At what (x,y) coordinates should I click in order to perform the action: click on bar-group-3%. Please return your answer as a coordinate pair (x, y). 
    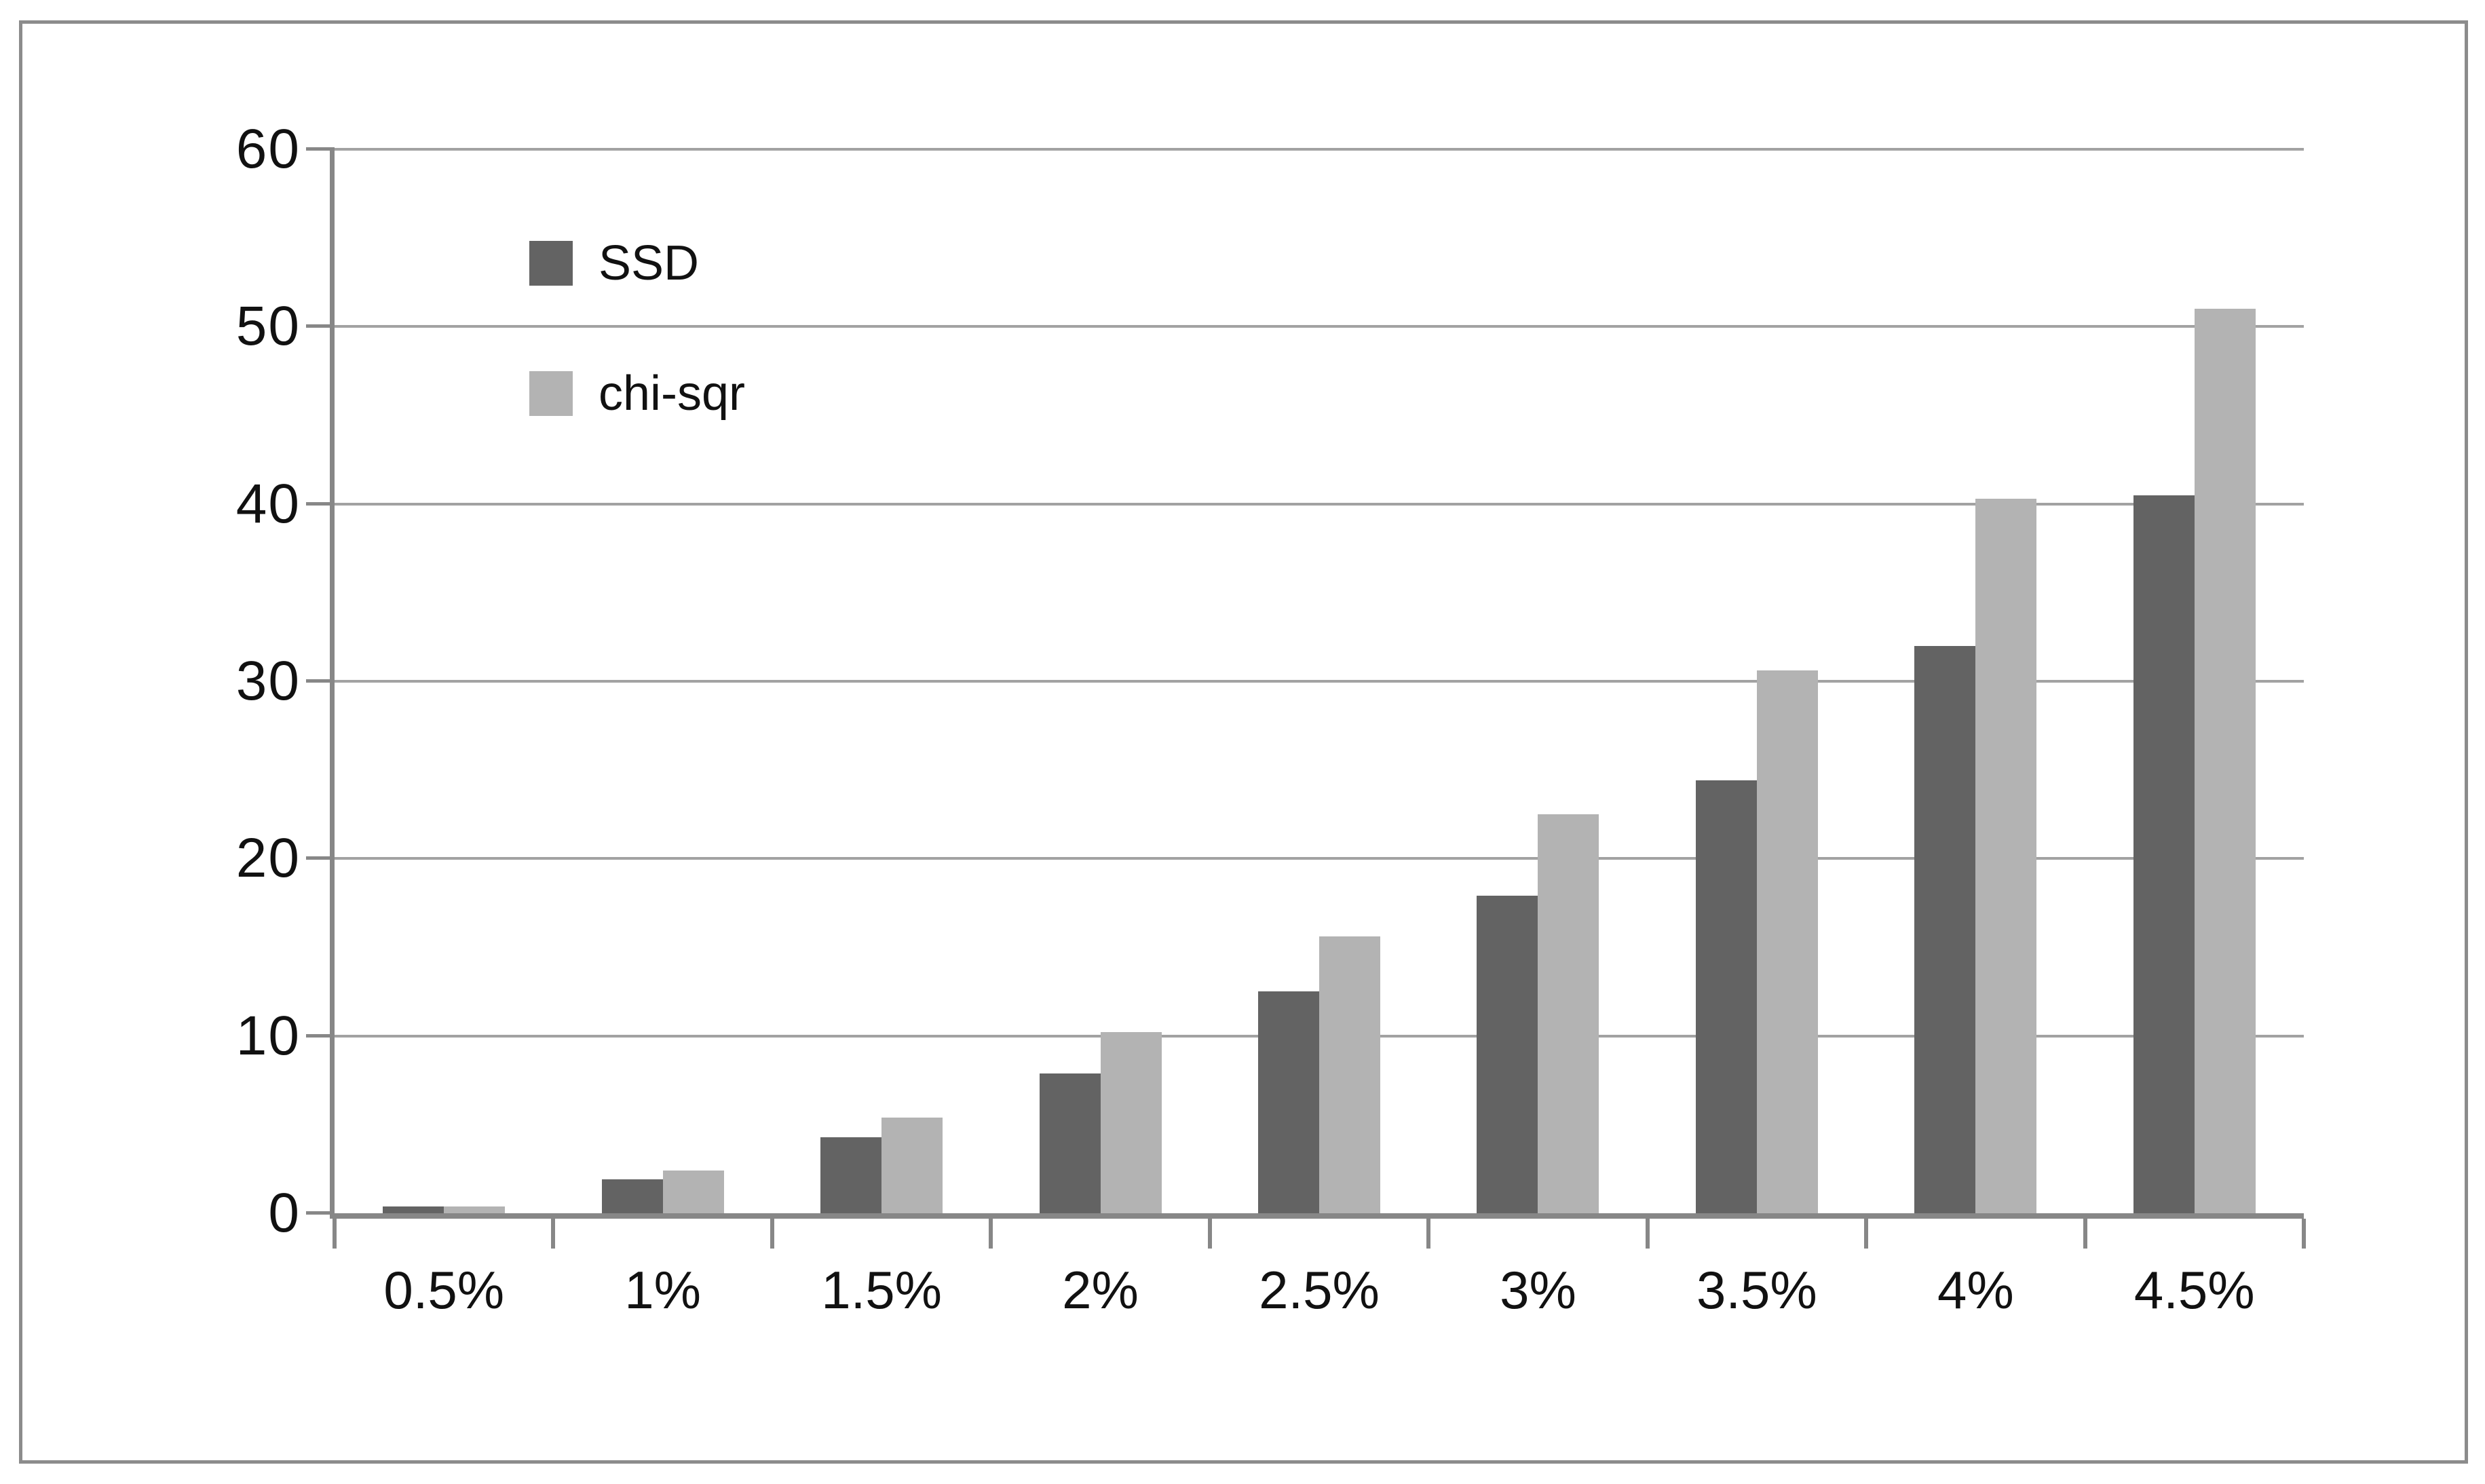
    Looking at the image, I should click on (1538, 681).